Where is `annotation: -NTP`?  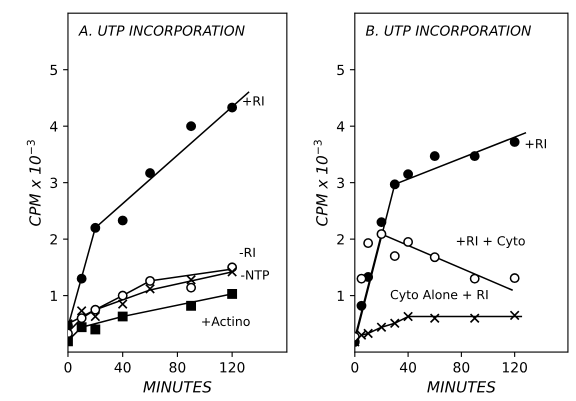
annotation: -NTP is located at coordinates (255, 275).